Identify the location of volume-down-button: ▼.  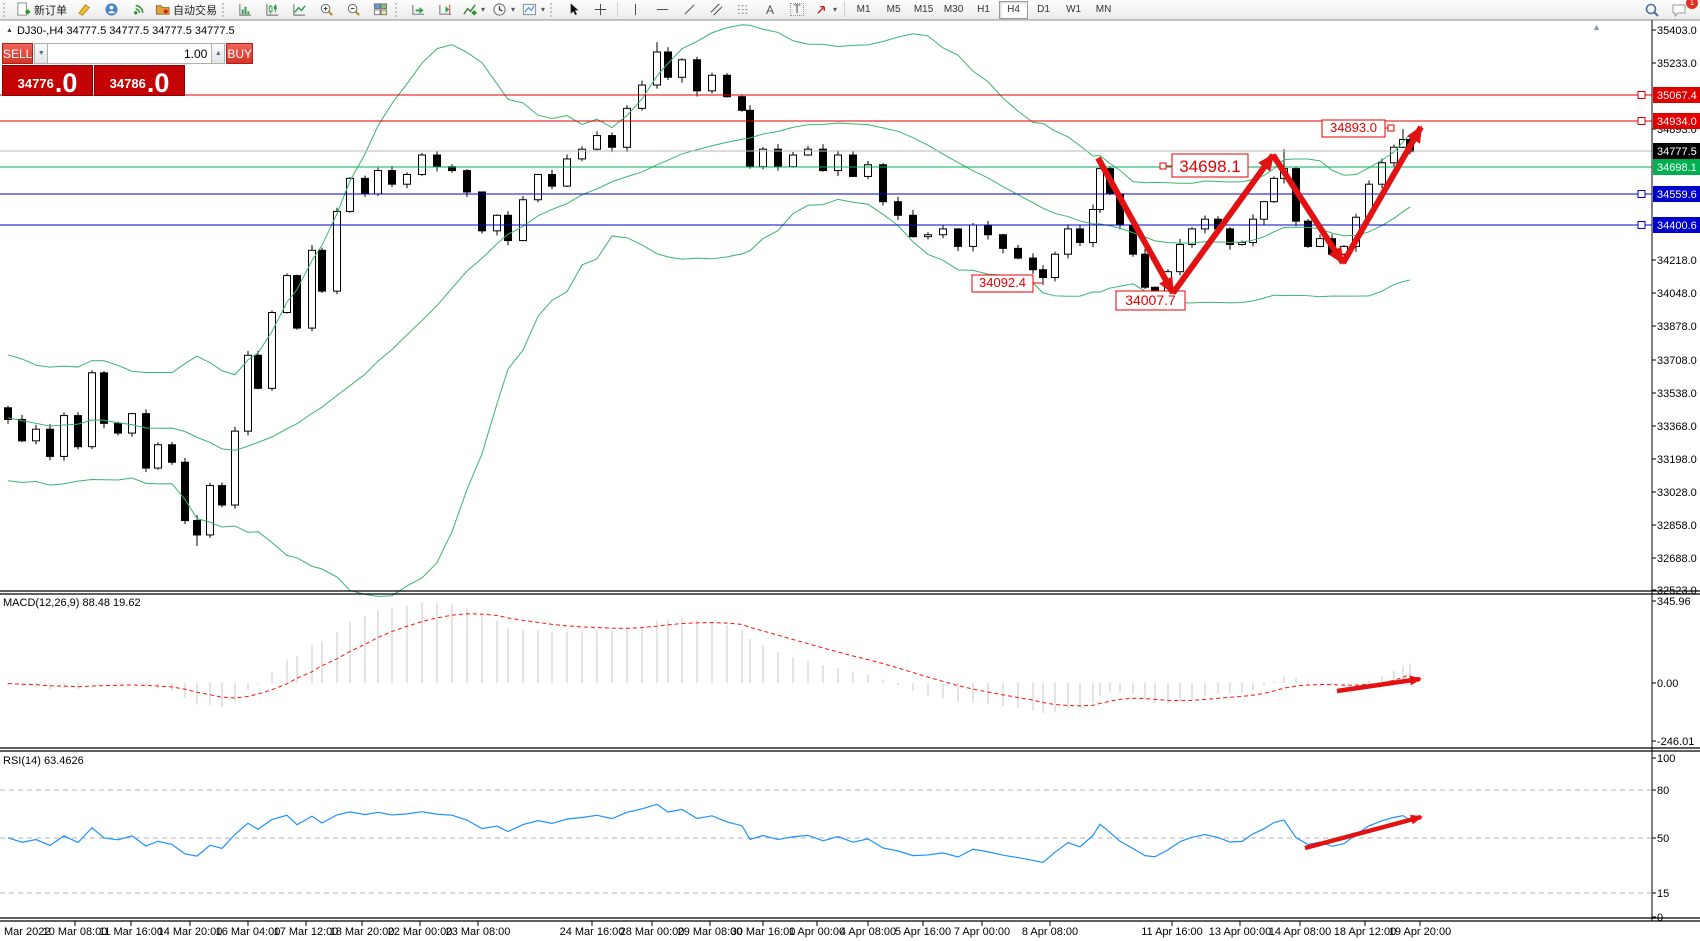
(41, 53).